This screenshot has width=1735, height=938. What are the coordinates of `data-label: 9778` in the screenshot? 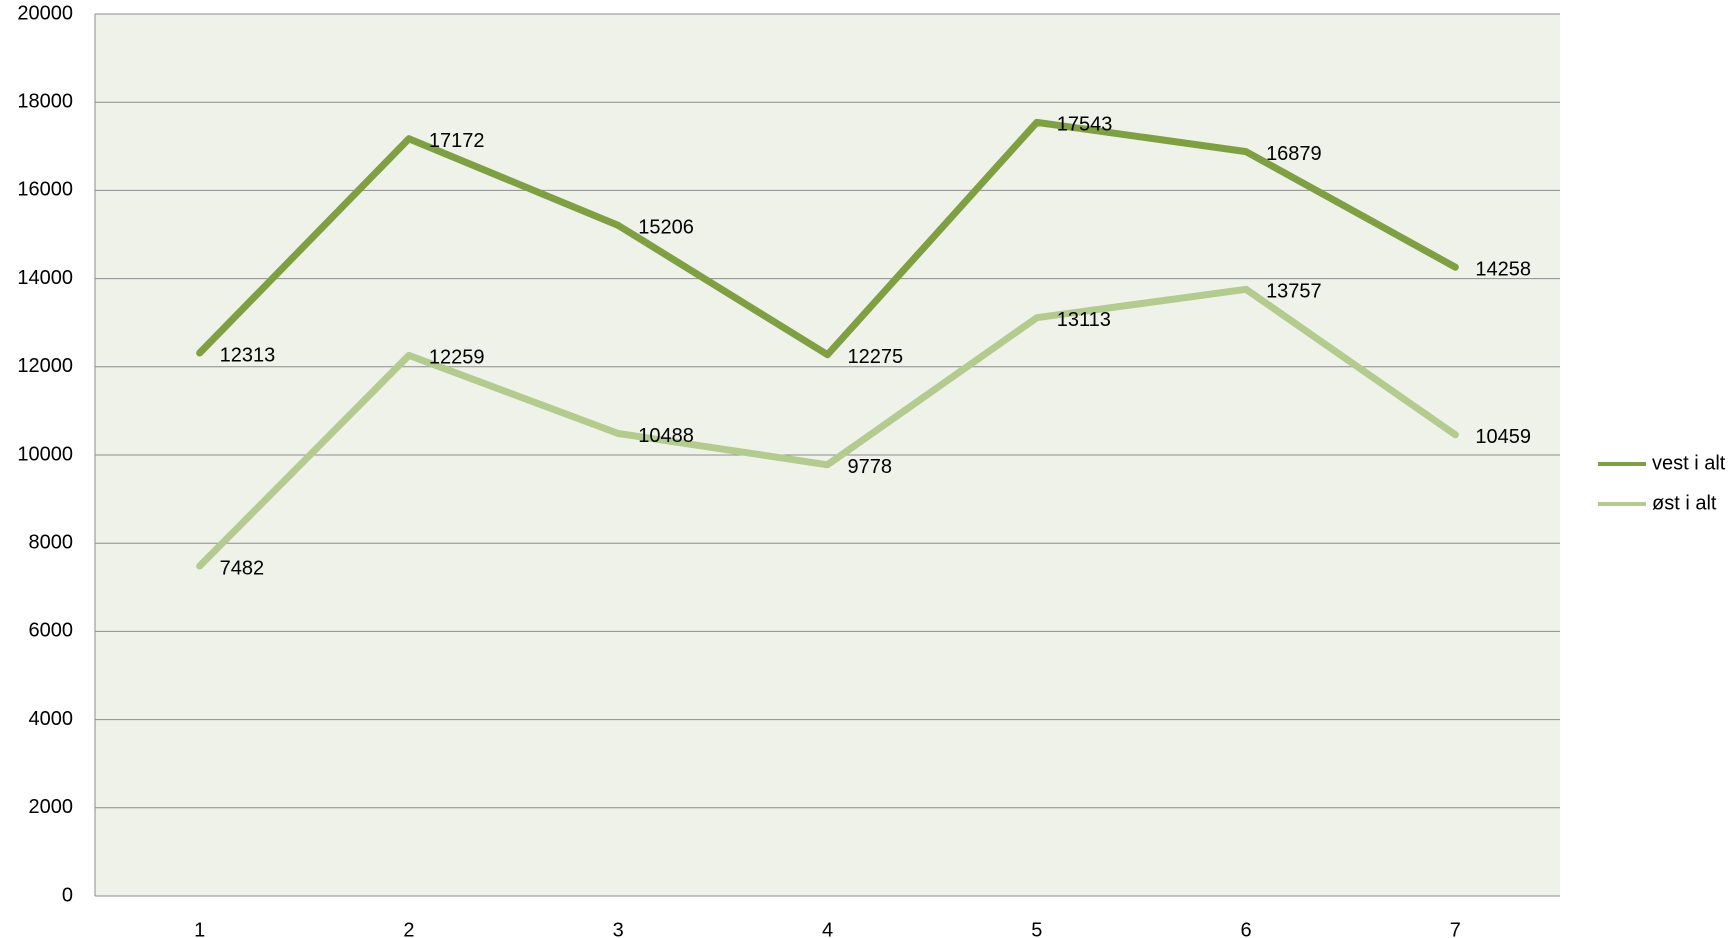 It's located at (870, 467).